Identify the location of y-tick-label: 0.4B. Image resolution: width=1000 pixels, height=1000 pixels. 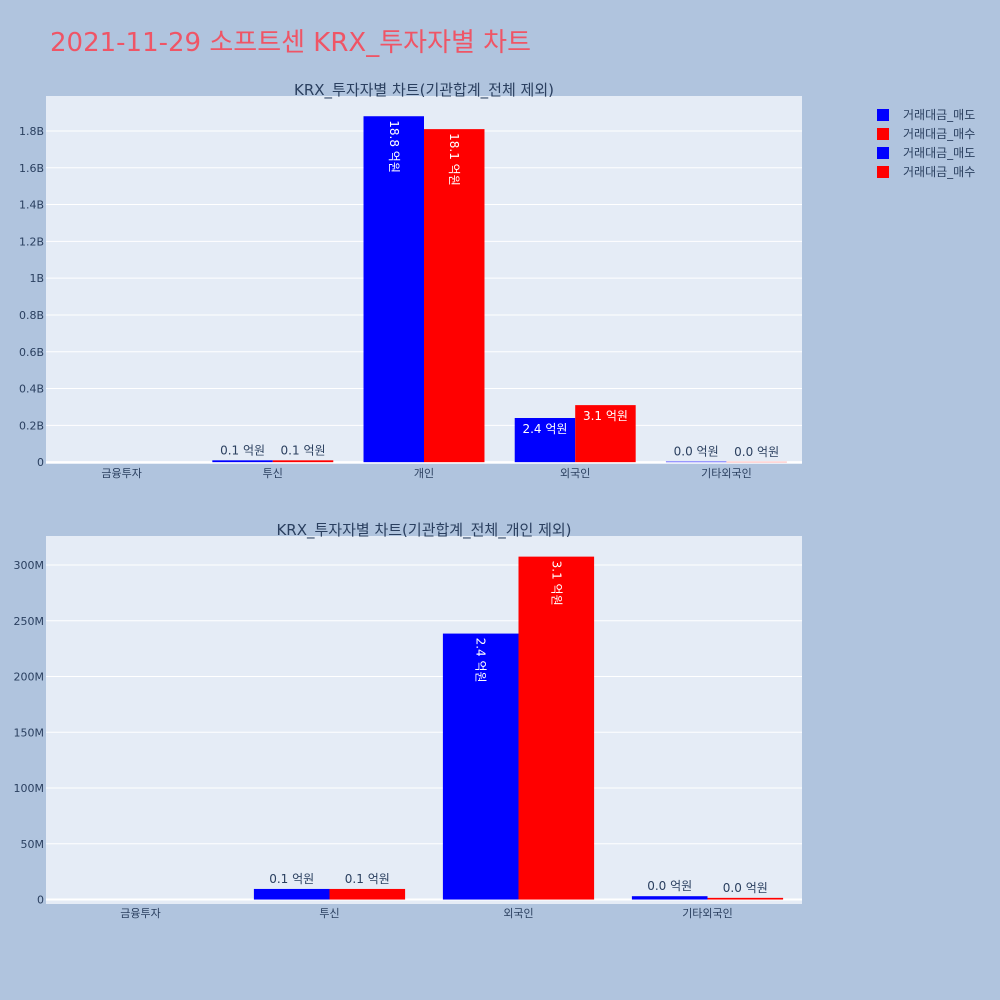
(31, 389).